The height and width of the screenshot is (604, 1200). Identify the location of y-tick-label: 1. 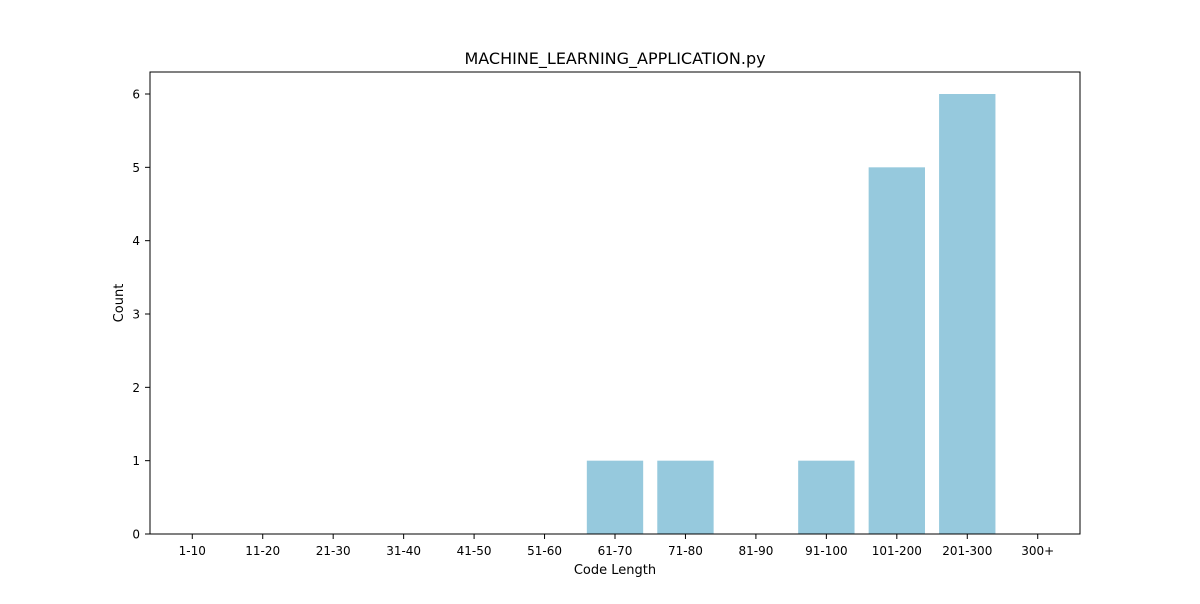
(136, 461).